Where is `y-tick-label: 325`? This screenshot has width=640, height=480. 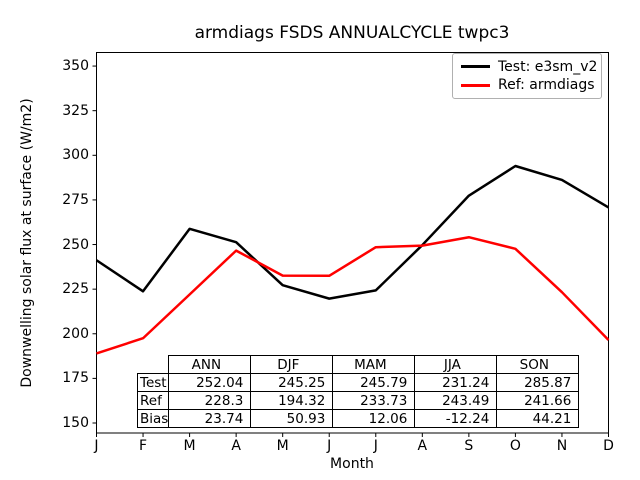 y-tick-label: 325 is located at coordinates (75, 110).